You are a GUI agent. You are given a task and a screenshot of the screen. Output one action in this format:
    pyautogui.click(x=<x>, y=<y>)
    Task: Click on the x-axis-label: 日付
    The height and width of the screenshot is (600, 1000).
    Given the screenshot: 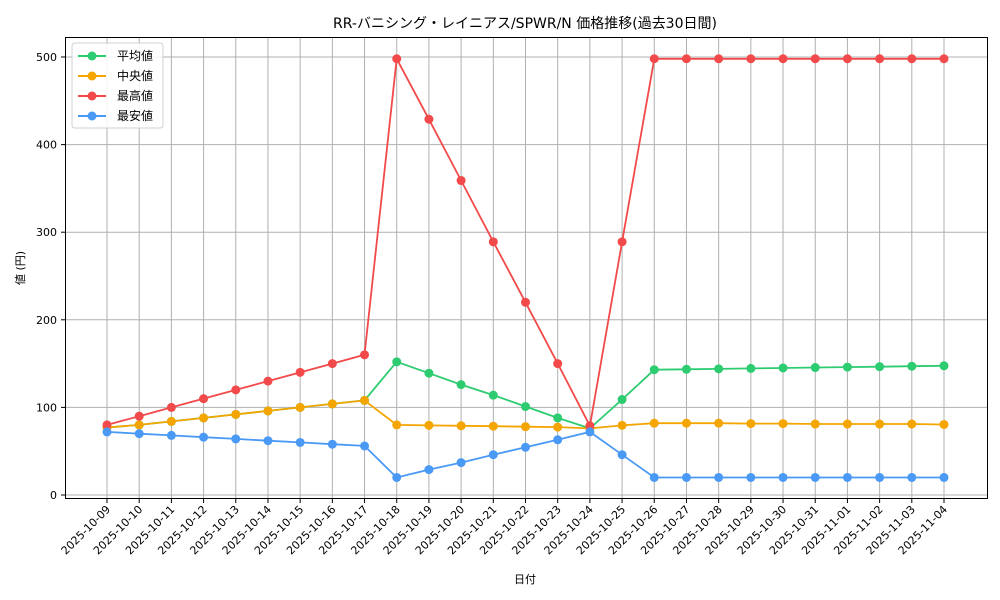 What is the action you would take?
    pyautogui.click(x=525, y=579)
    